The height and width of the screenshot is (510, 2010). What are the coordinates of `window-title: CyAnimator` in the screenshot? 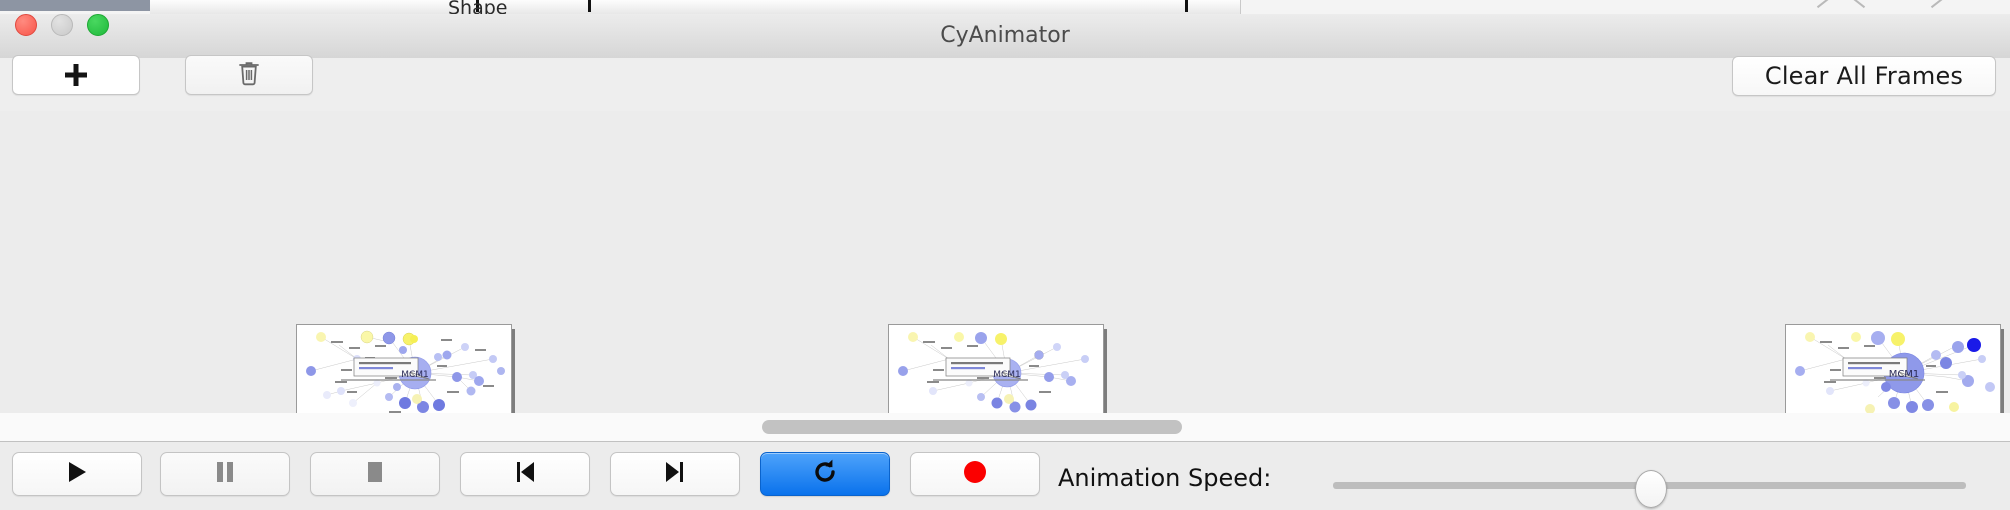 It's located at (1005, 35).